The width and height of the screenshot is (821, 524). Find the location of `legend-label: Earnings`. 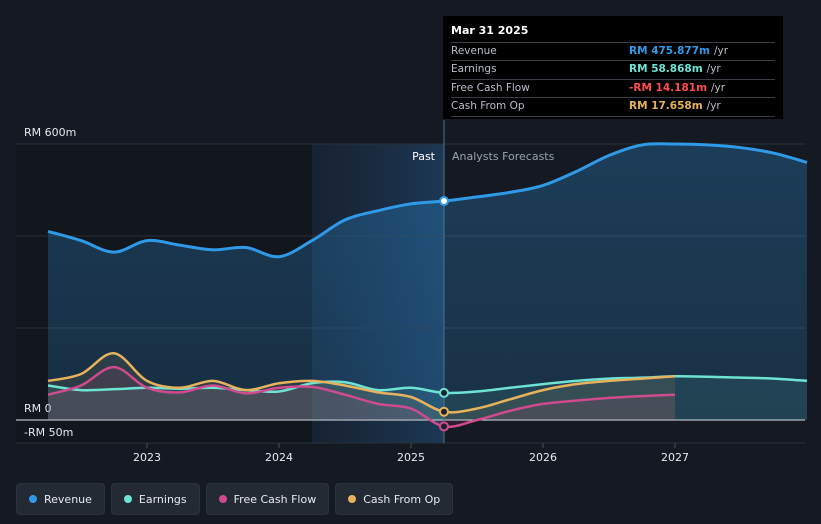

legend-label: Earnings is located at coordinates (162, 499).